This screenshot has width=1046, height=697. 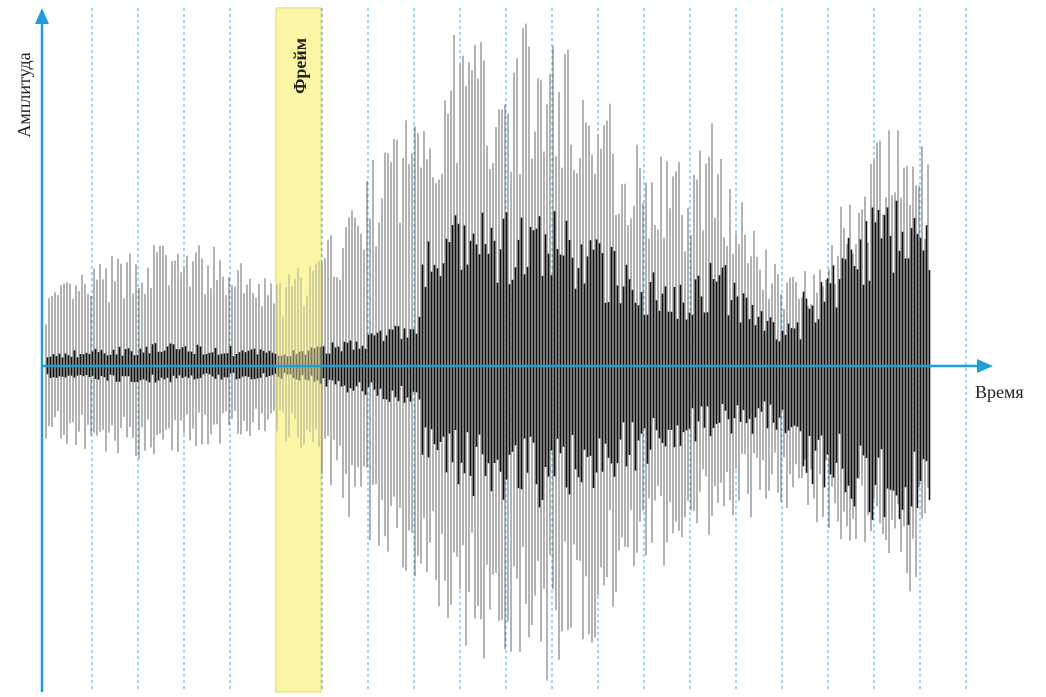 What do you see at coordinates (999, 392) in the screenshot?
I see `x-axis-label: Время` at bounding box center [999, 392].